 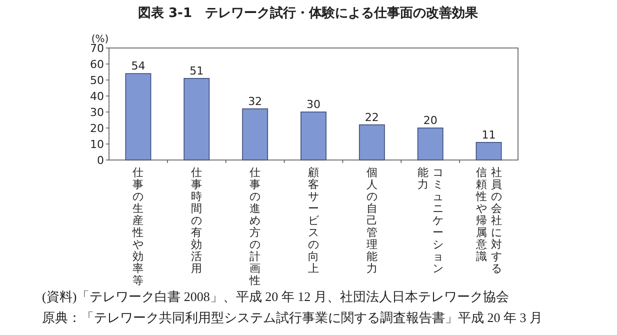 What do you see at coordinates (196, 220) in the screenshot?
I see `category-label: 仕事時間の有効活用` at bounding box center [196, 220].